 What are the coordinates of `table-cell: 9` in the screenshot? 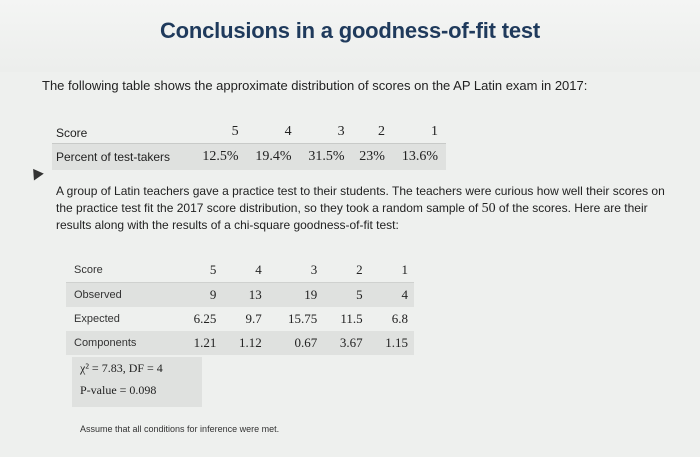 It's located at (200, 294).